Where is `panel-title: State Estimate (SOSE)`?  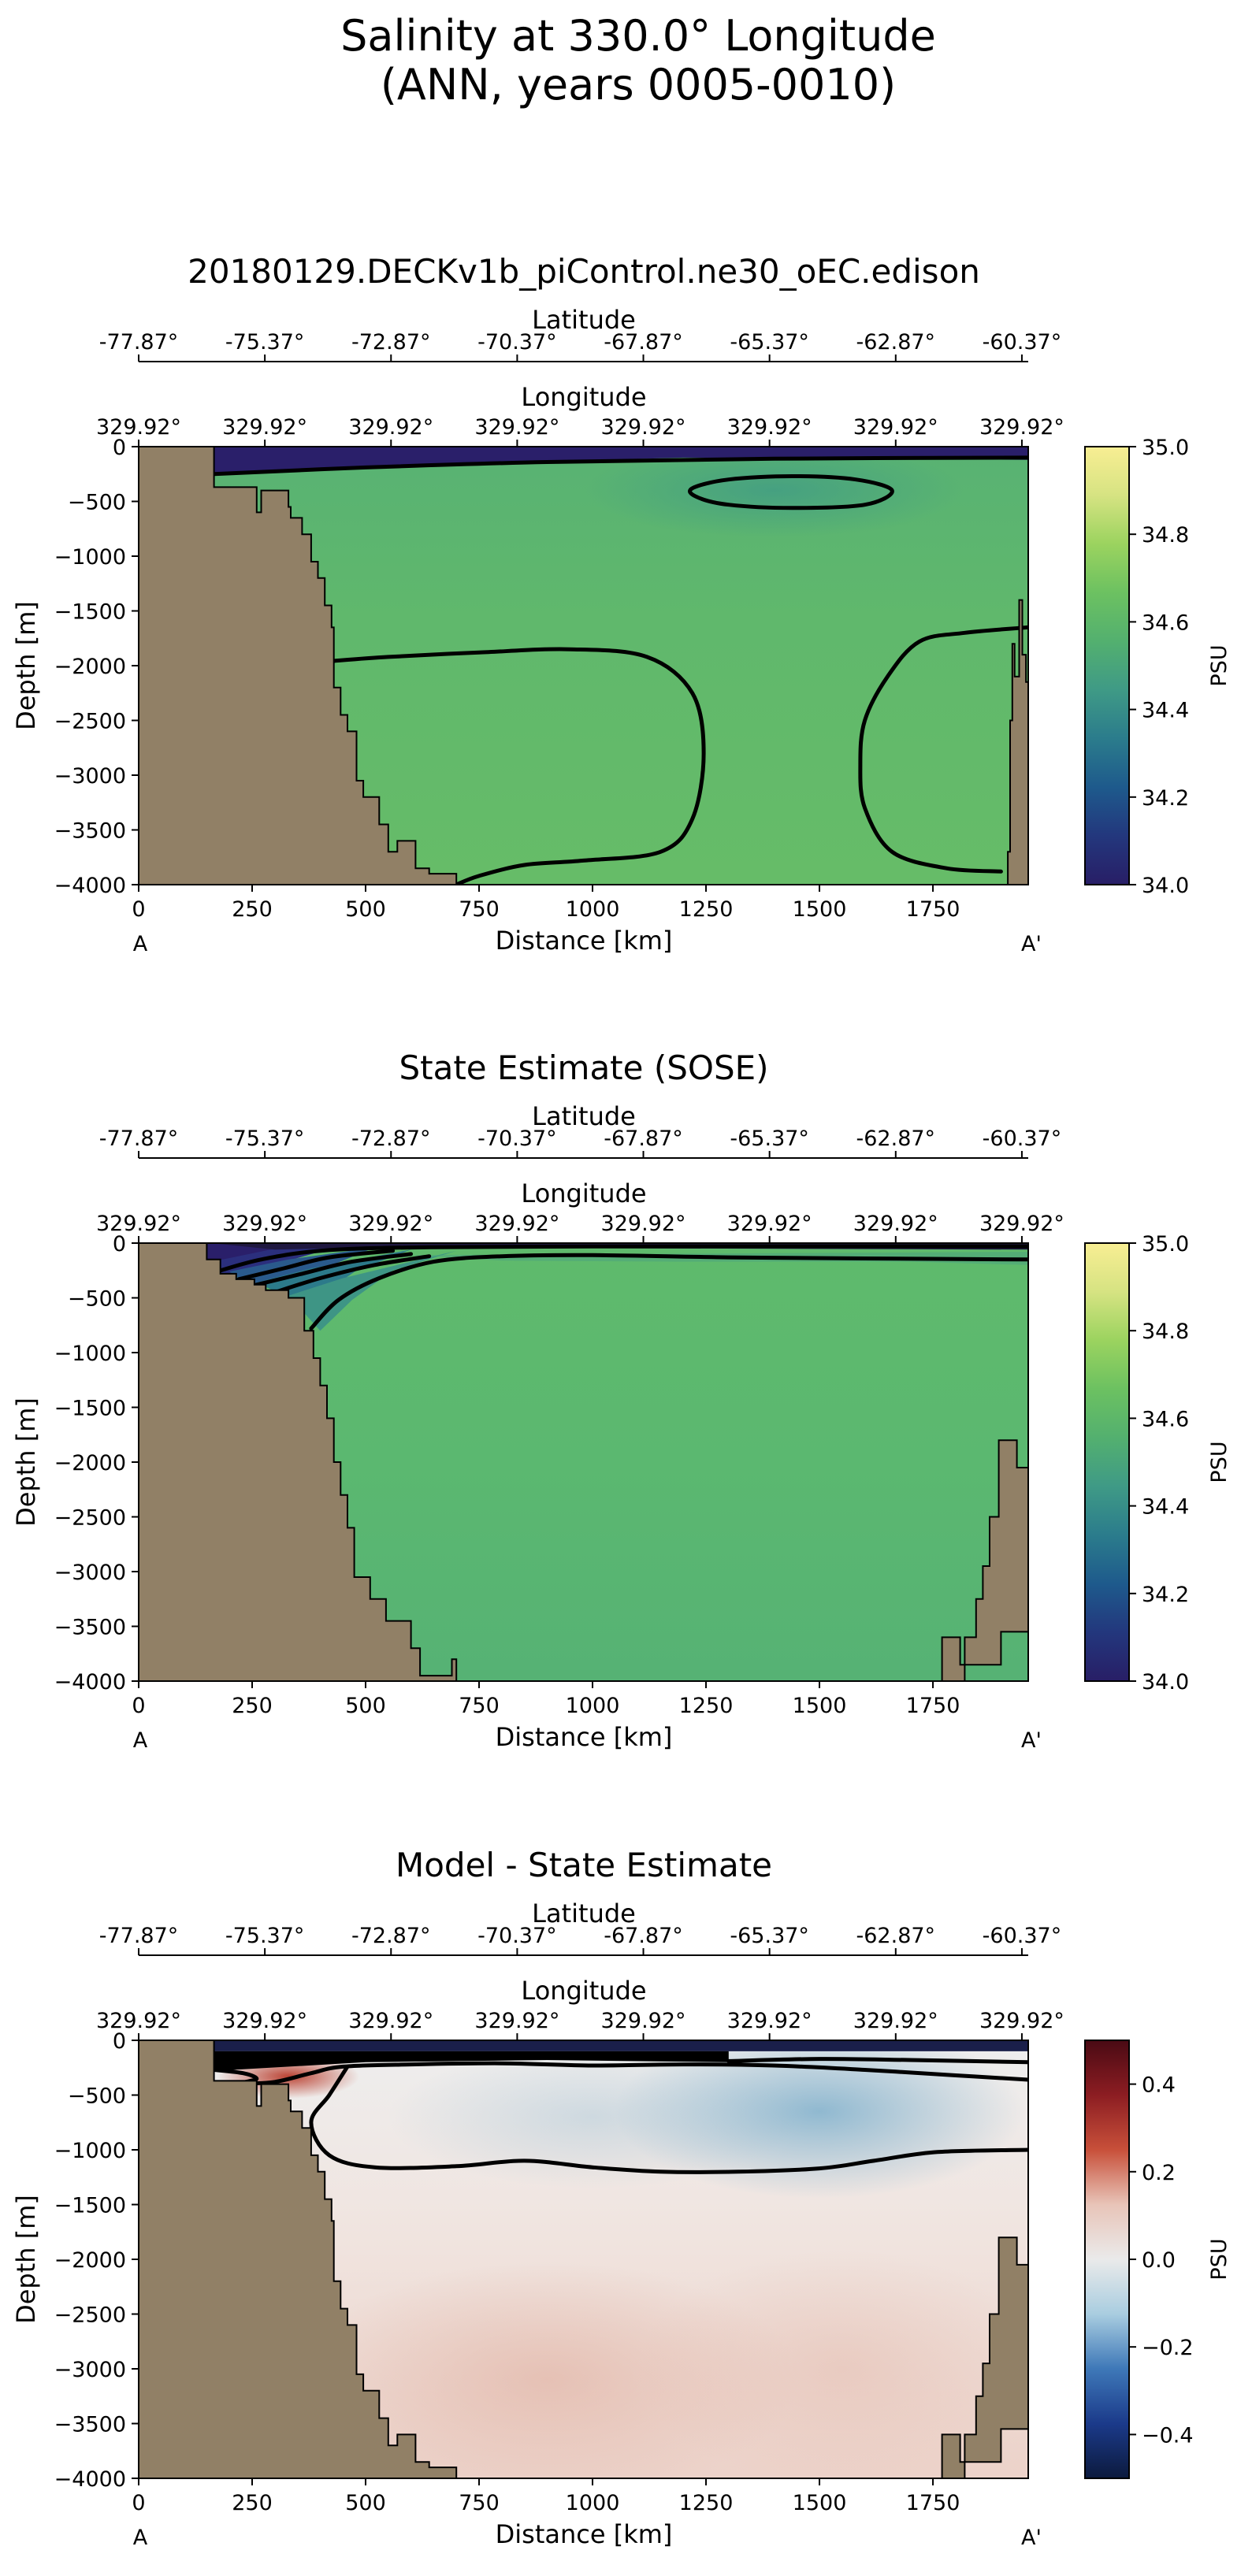
panel-title: State Estimate (SOSE) is located at coordinates (583, 1068).